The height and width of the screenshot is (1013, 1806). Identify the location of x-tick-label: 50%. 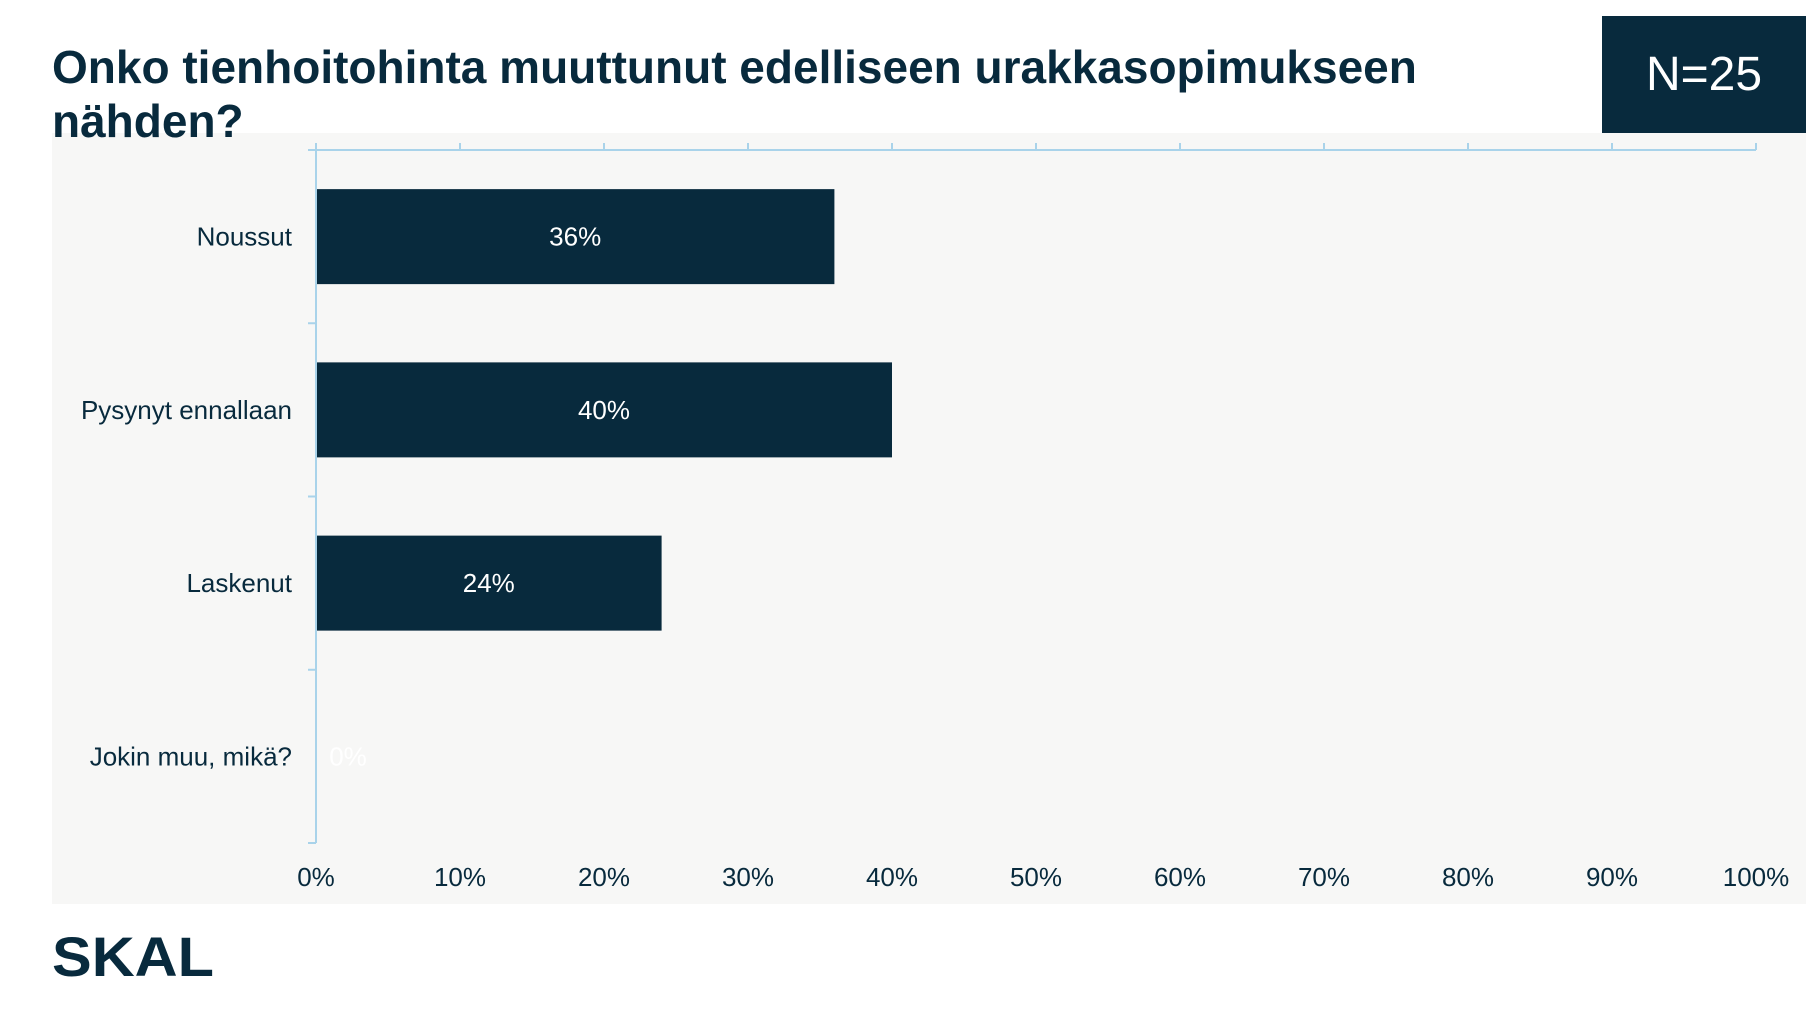
(1036, 877).